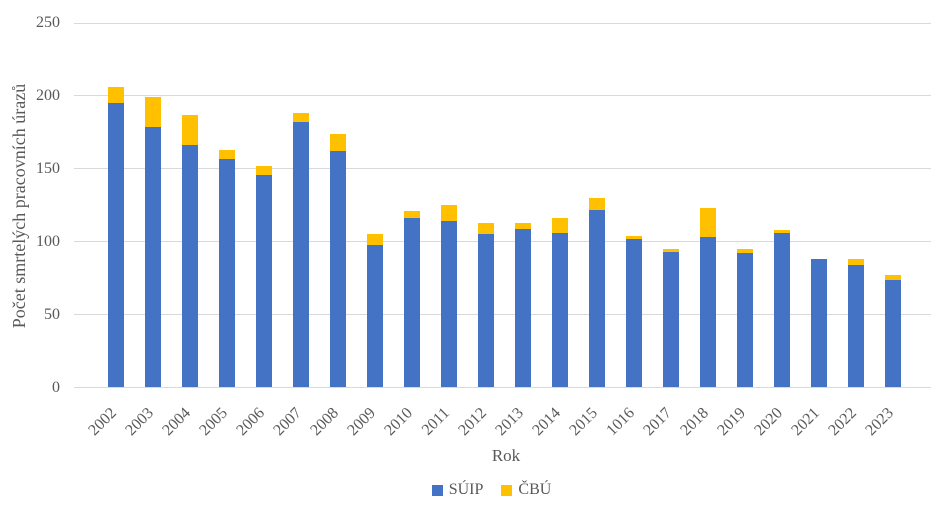 This screenshot has width=951, height=507. I want to click on x-tick-label: 2021, so click(805, 422).